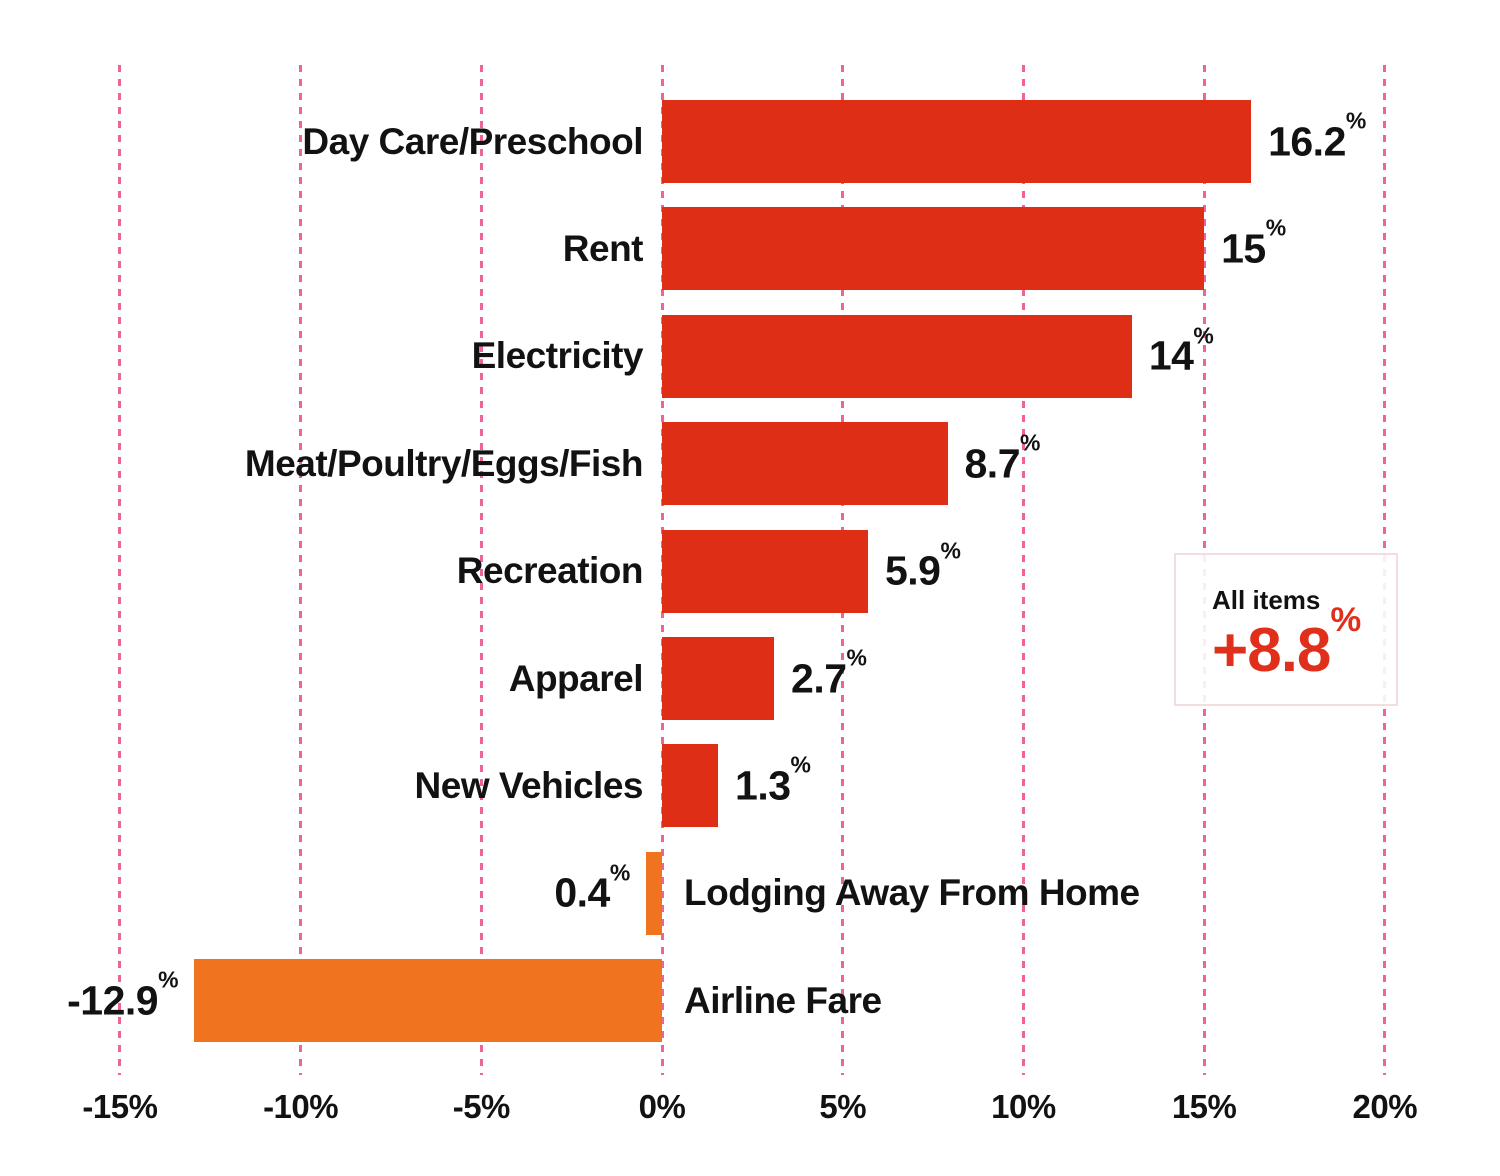 The height and width of the screenshot is (1176, 1500). Describe the element at coordinates (653, 893) in the screenshot. I see `bar-lodging-away-from-home` at that location.